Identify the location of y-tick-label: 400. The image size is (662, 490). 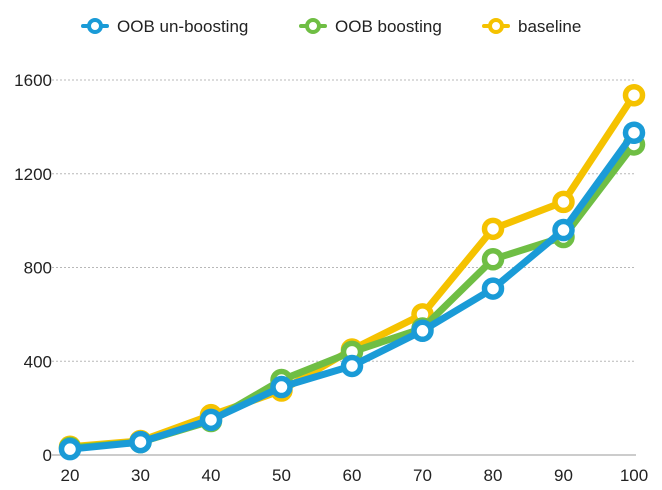
(38, 361).